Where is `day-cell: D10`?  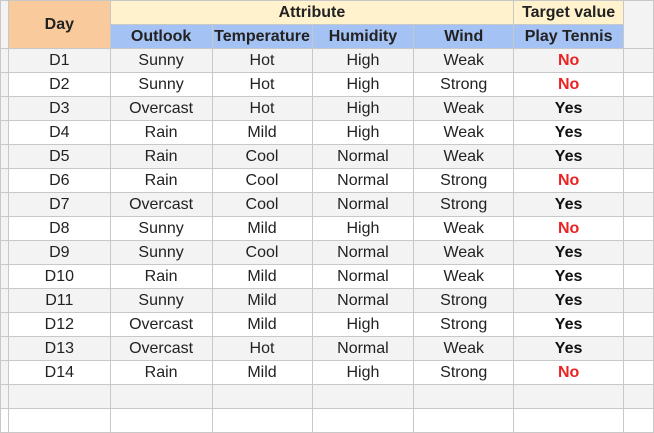
day-cell: D10 is located at coordinates (59, 276).